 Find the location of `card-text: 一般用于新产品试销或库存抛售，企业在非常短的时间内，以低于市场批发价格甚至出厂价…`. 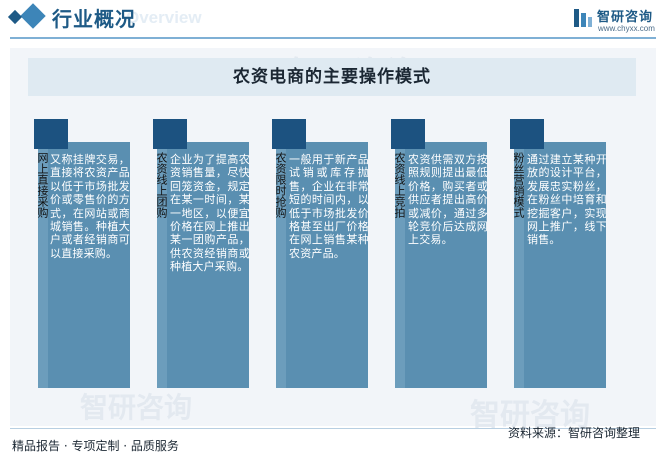

card-text: 一般用于新产品试销或库存抛售，企业在非常短的时间内，以低于市场批发价格甚至出厂价… is located at coordinates (329, 206).